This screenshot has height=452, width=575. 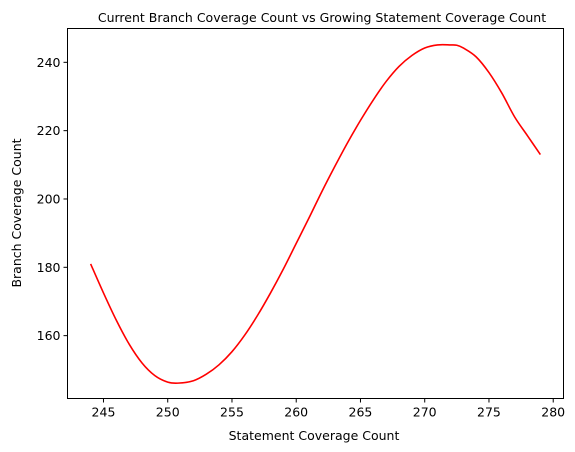 What do you see at coordinates (314, 435) in the screenshot?
I see `x-axis-label: Statement Coverage Count` at bounding box center [314, 435].